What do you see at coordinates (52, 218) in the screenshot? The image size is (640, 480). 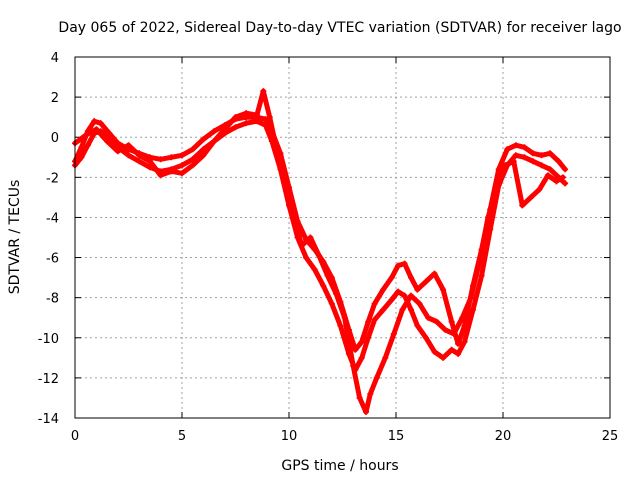 I see `y-tick-label: -4` at bounding box center [52, 218].